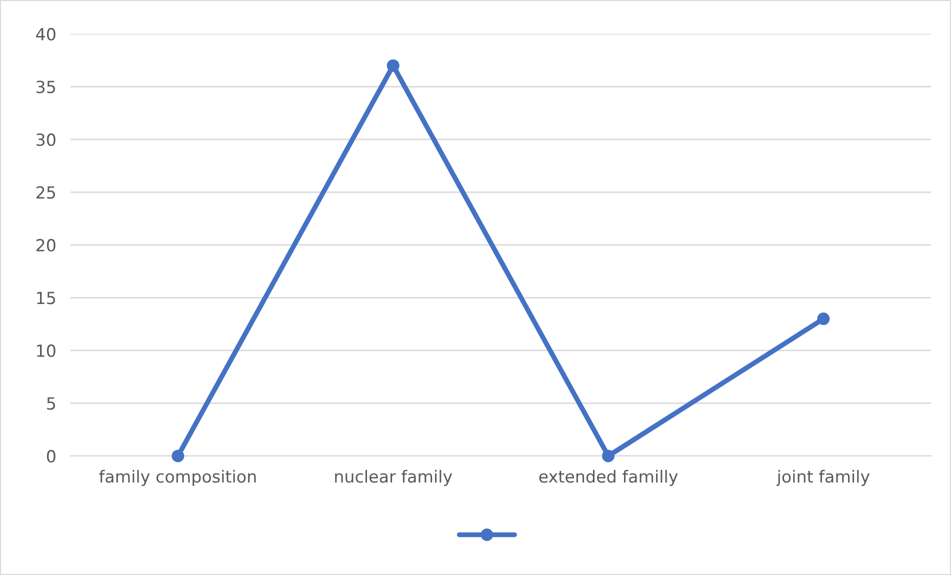 The image size is (951, 575). Describe the element at coordinates (46, 351) in the screenshot. I see `y-tick-label: 10` at that location.